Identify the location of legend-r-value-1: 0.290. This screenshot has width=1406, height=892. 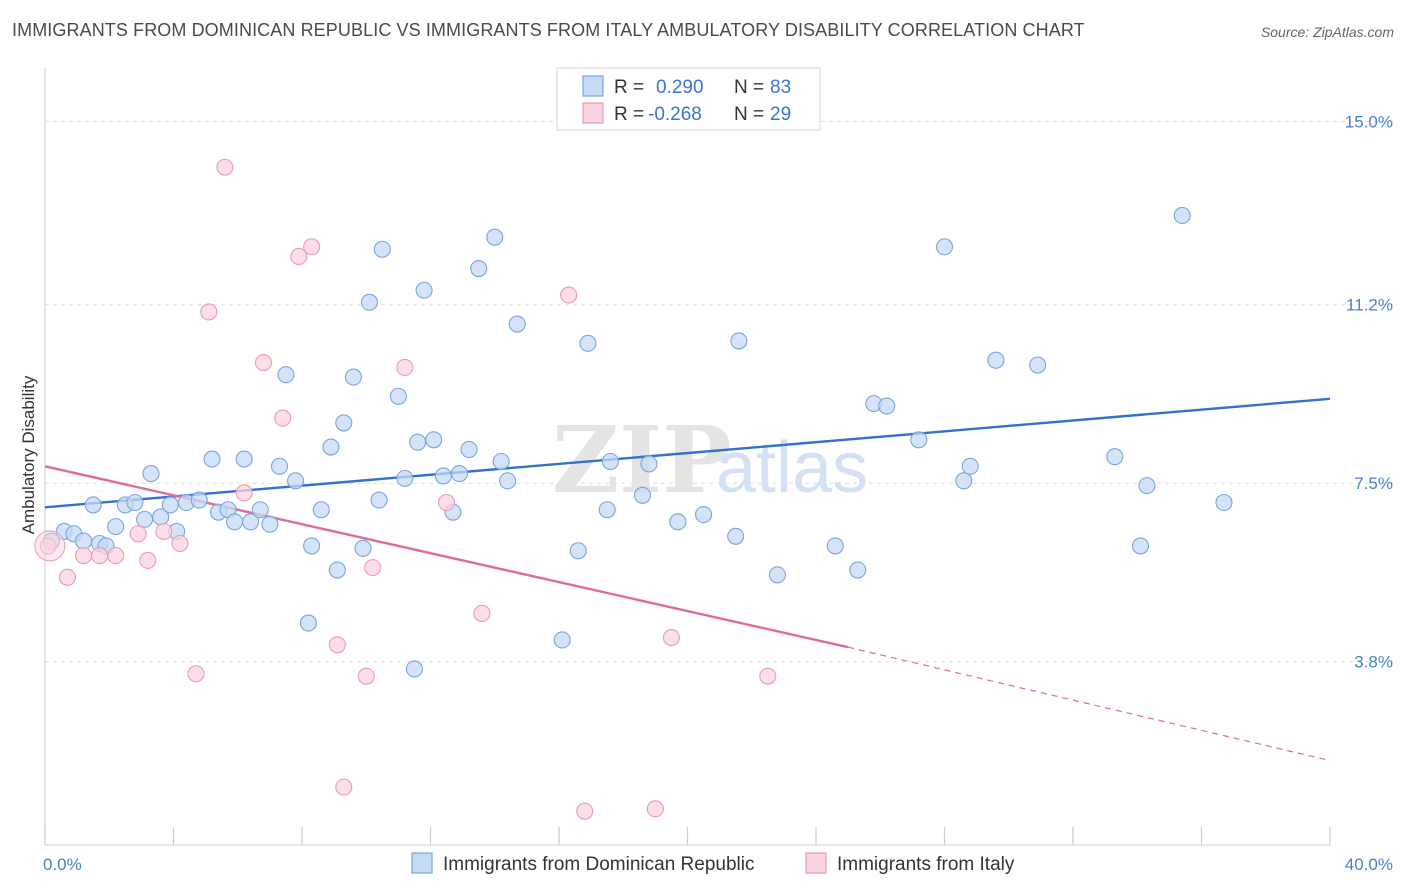
(680, 87).